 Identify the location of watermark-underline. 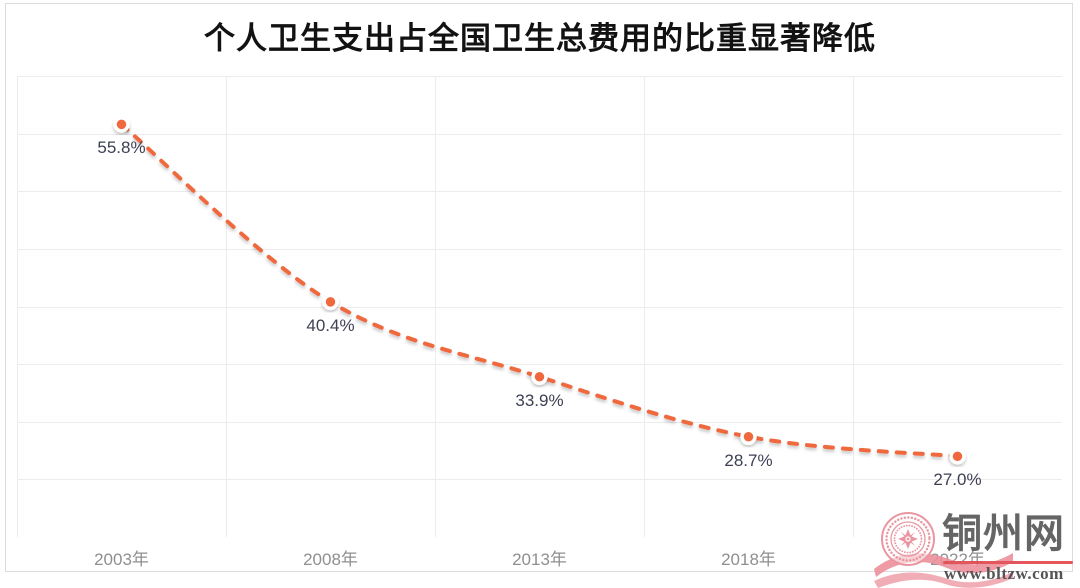
(1008, 562).